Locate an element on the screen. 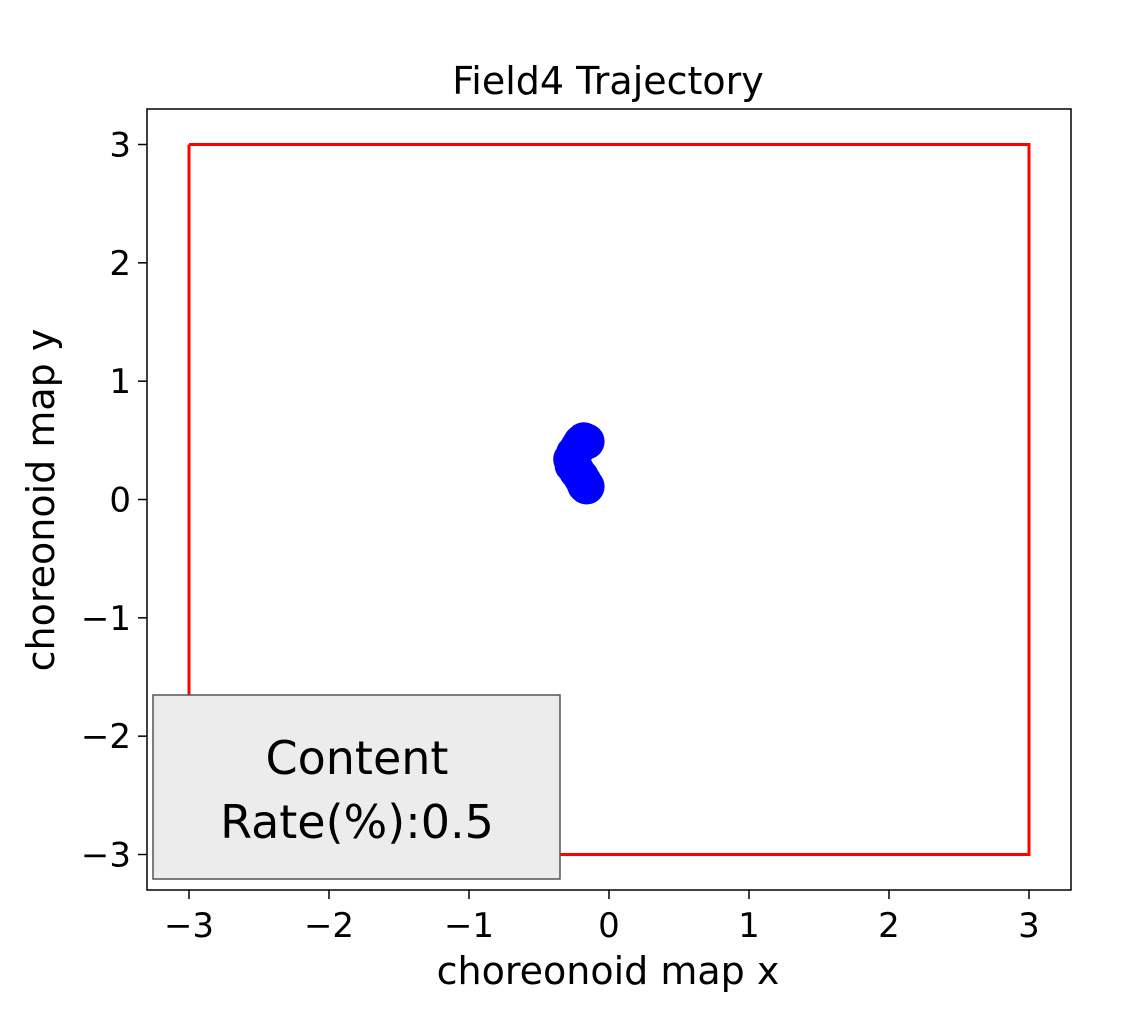  y-tick-label: 3 is located at coordinates (120, 146).